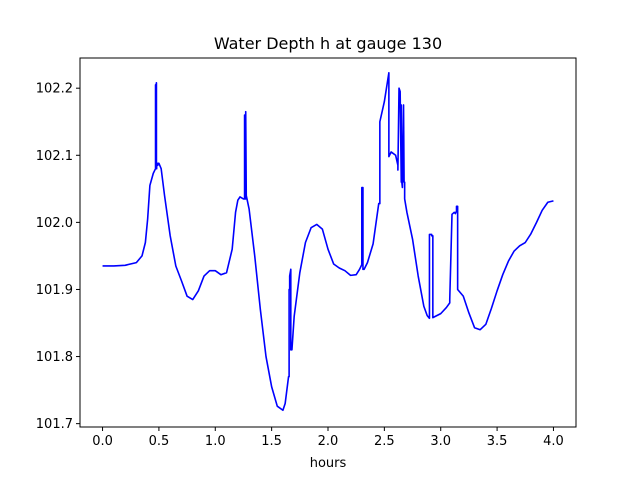 The width and height of the screenshot is (640, 480). Describe the element at coordinates (328, 441) in the screenshot. I see `x-tick-label: 2.0` at that location.